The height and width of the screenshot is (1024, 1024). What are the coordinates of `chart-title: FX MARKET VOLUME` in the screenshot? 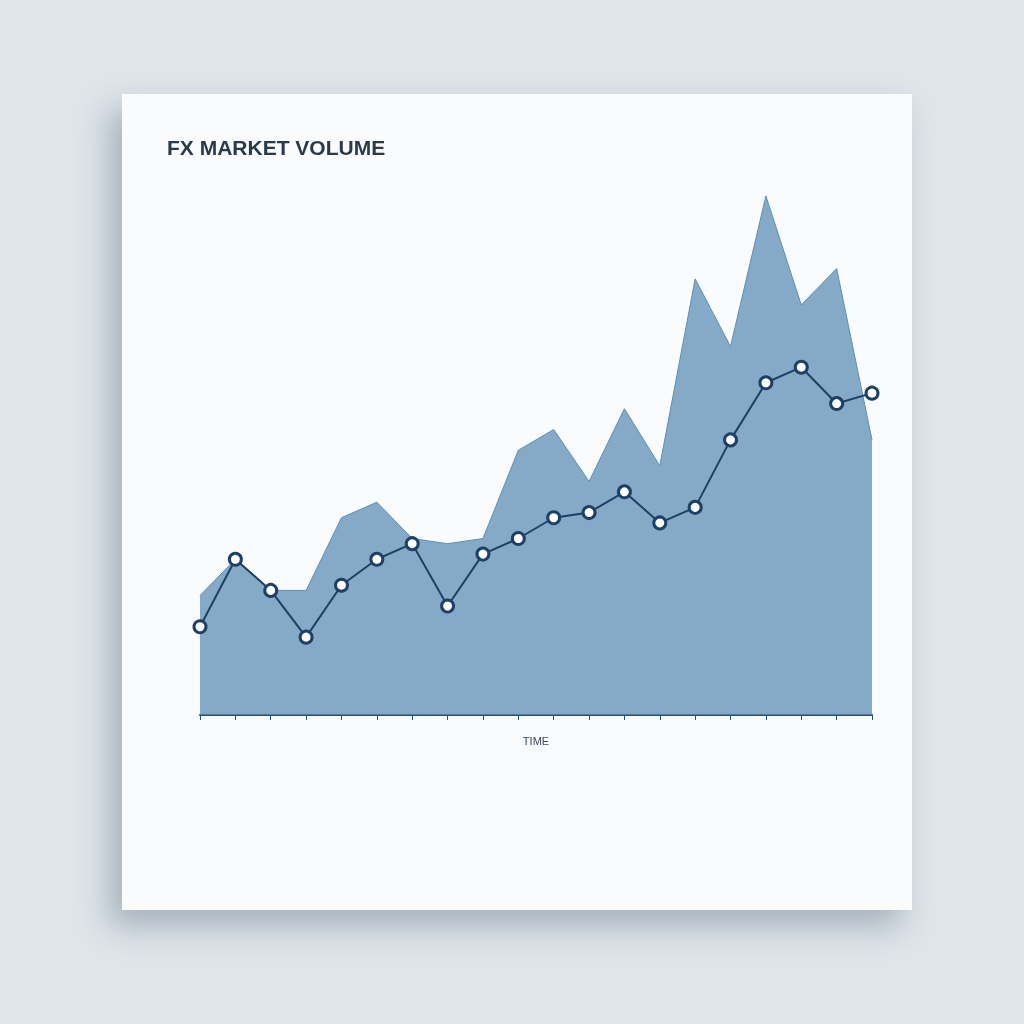 It's located at (276, 147).